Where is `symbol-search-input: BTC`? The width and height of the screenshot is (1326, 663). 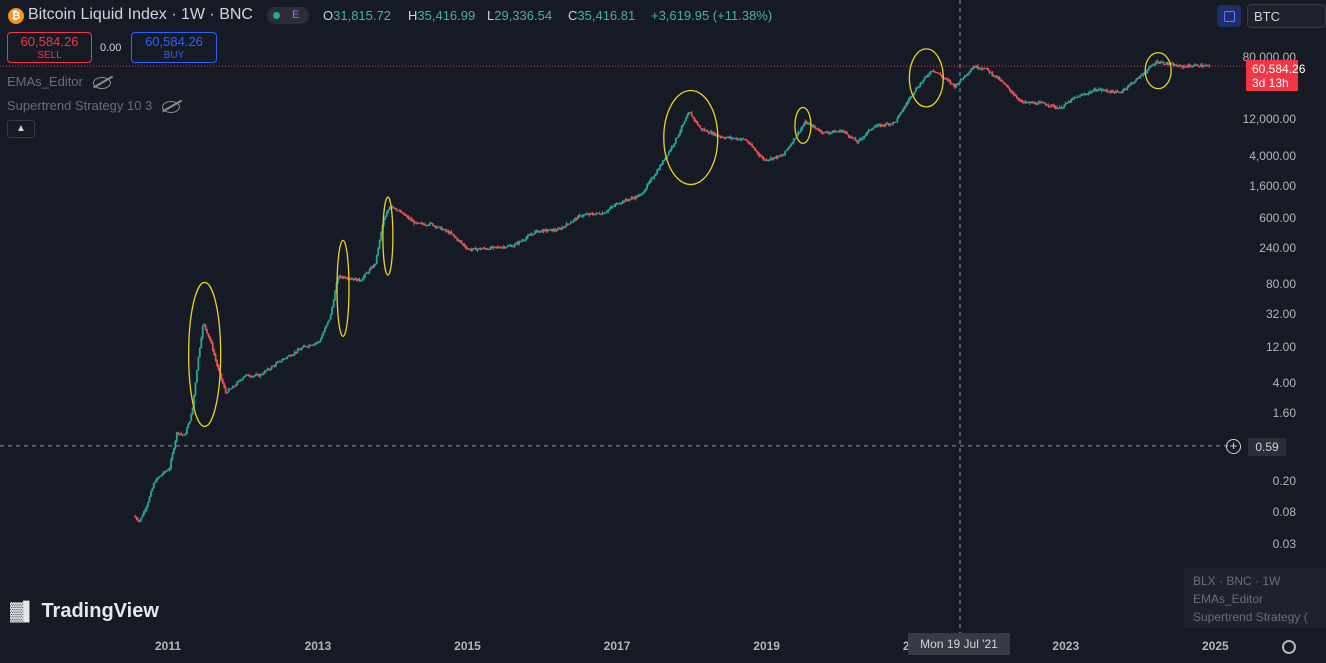
symbol-search-input: BTC is located at coordinates (1286, 16).